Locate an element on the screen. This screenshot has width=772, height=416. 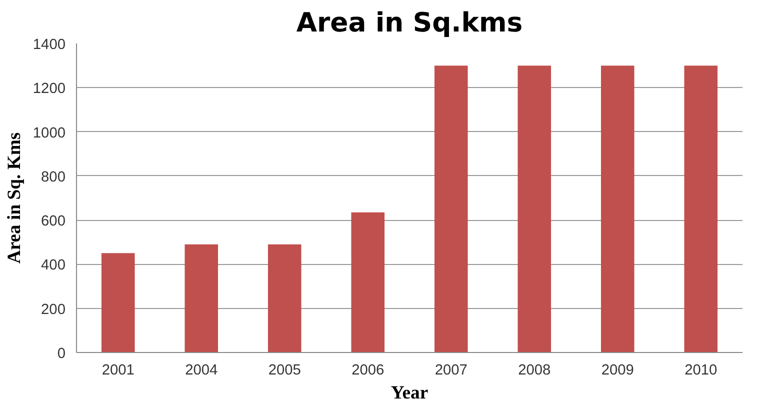
y-tick-label: 1000 is located at coordinates (49, 133).